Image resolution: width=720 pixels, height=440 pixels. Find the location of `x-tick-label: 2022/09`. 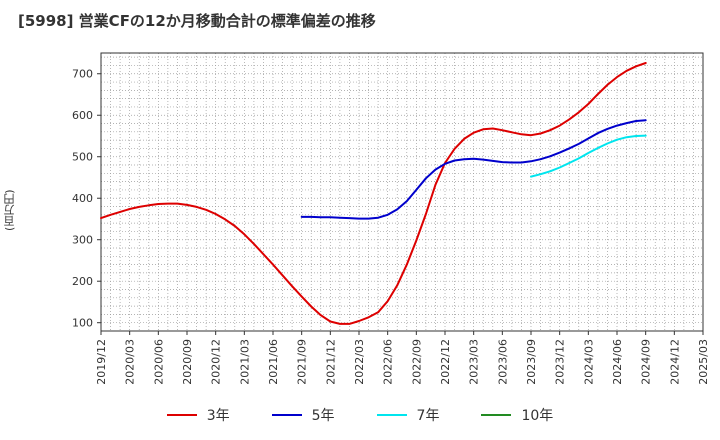

x-tick-label: 2022/09 is located at coordinates (416, 362).